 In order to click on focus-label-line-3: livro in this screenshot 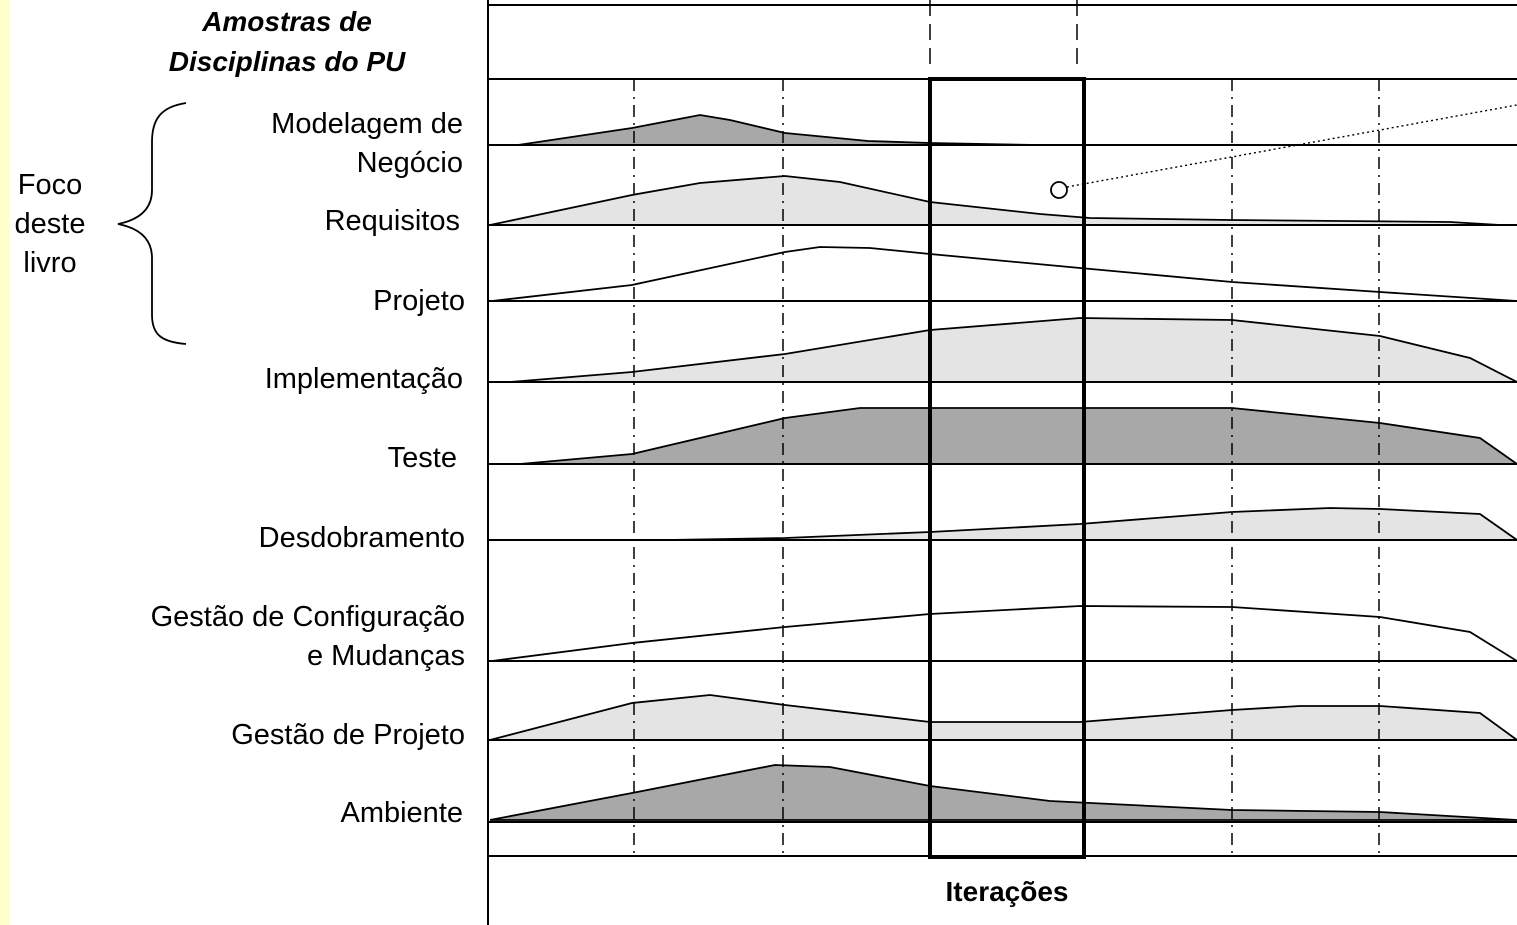, I will do `click(49, 263)`.